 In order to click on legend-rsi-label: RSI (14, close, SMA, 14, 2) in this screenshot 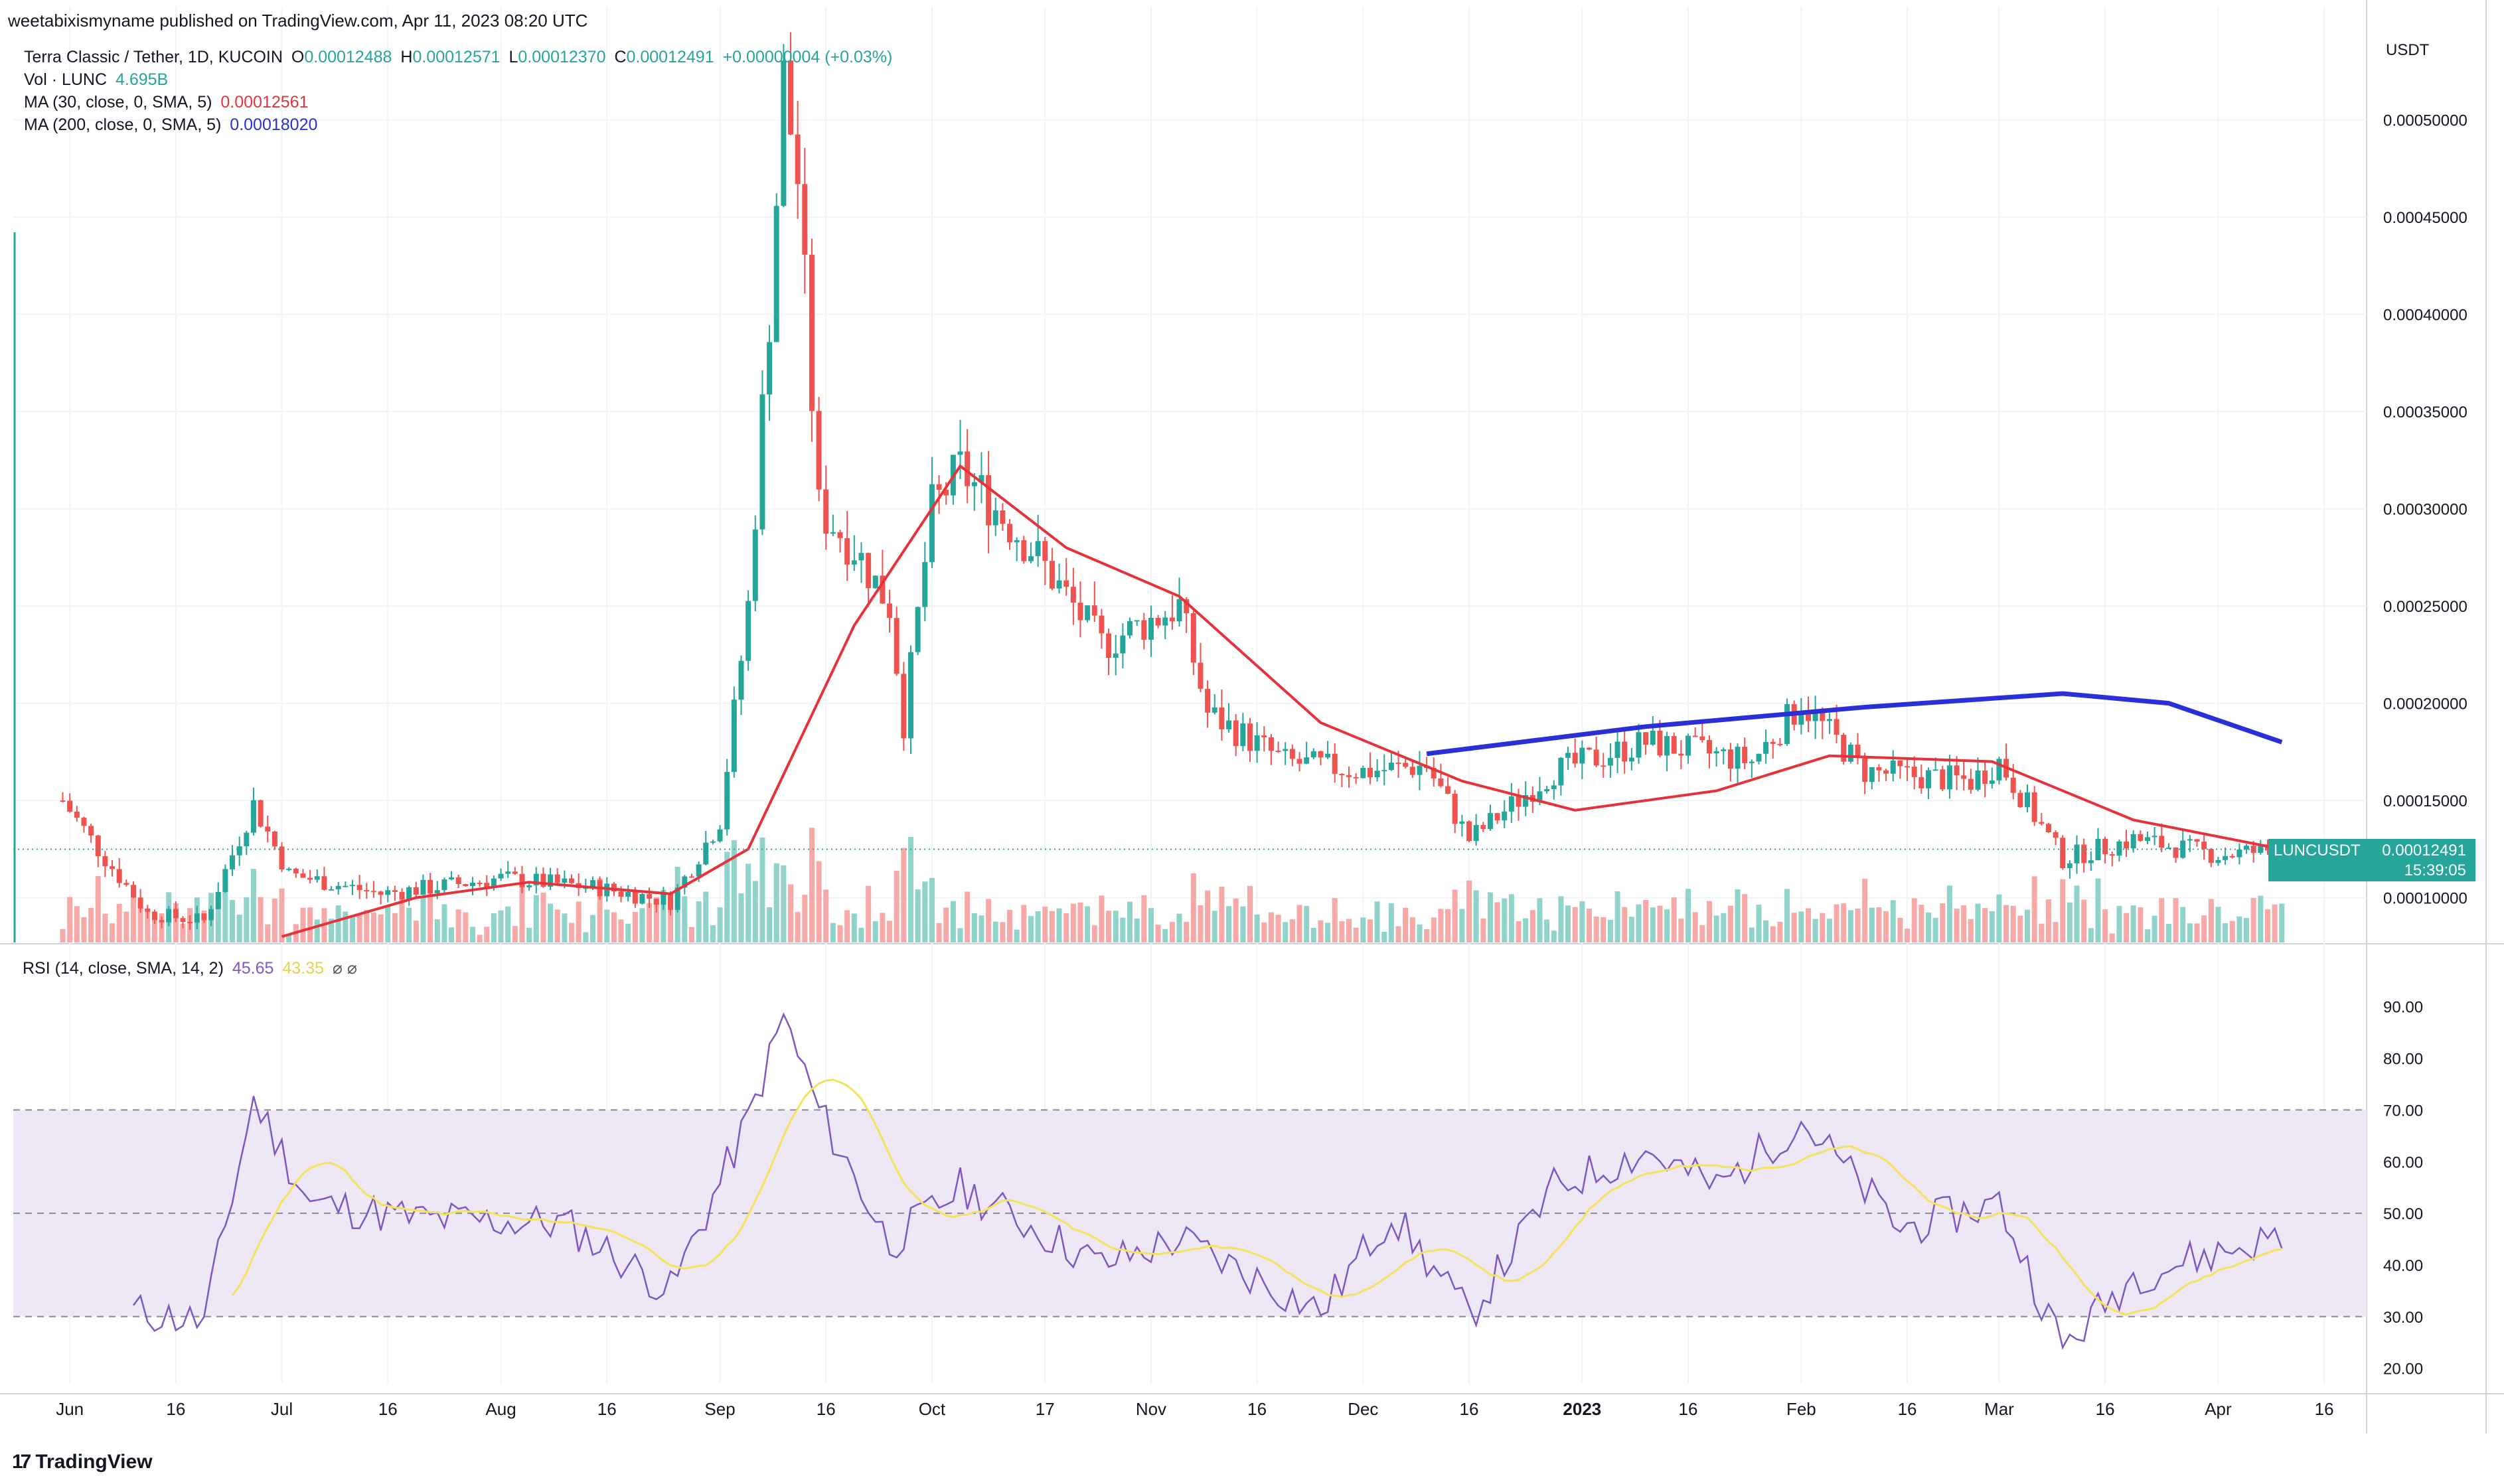, I will do `click(123, 968)`.